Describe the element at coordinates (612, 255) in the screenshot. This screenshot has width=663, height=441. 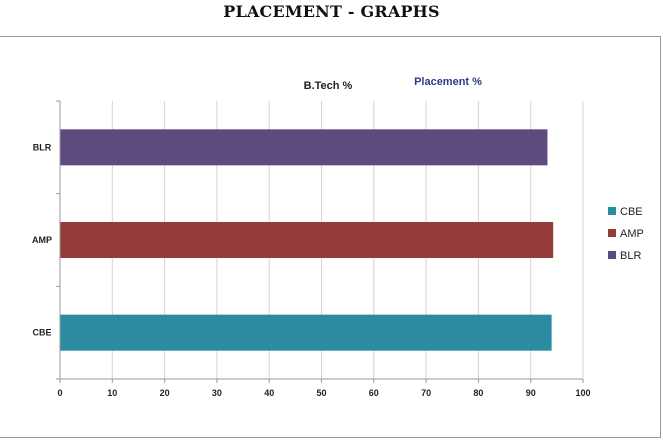
I see `legend-swatch-blr` at that location.